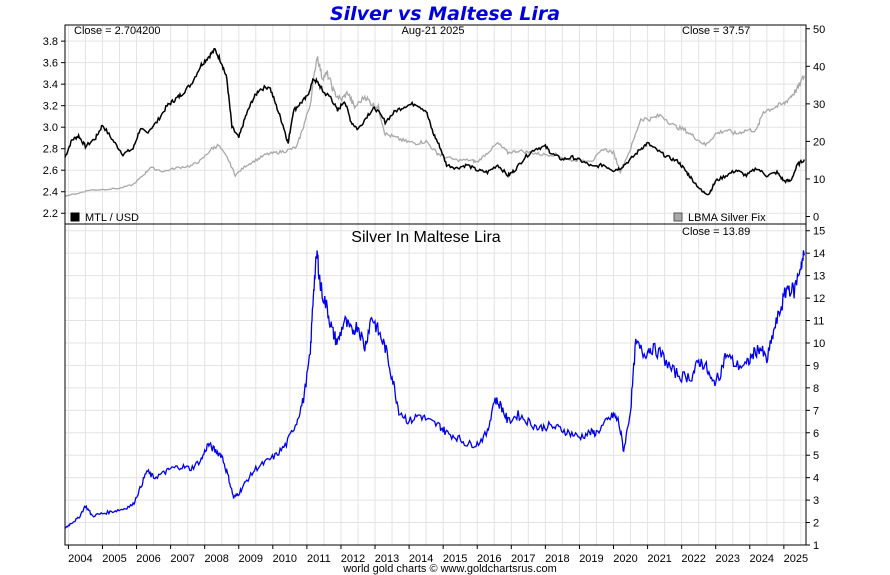 This screenshot has height=575, width=890. I want to click on x-tick-label: 2015, so click(455, 559).